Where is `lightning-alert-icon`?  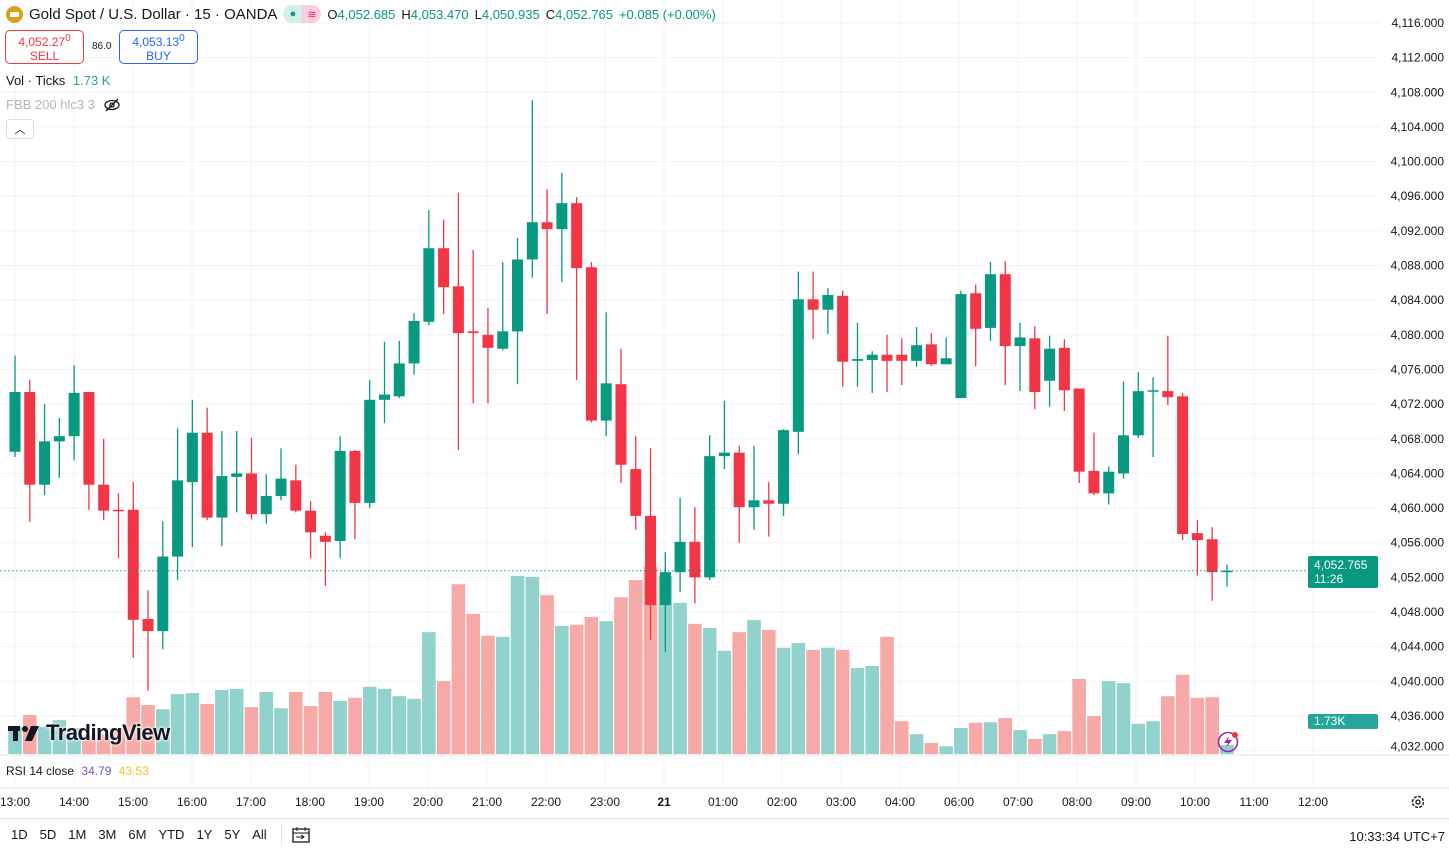 lightning-alert-icon is located at coordinates (1228, 742).